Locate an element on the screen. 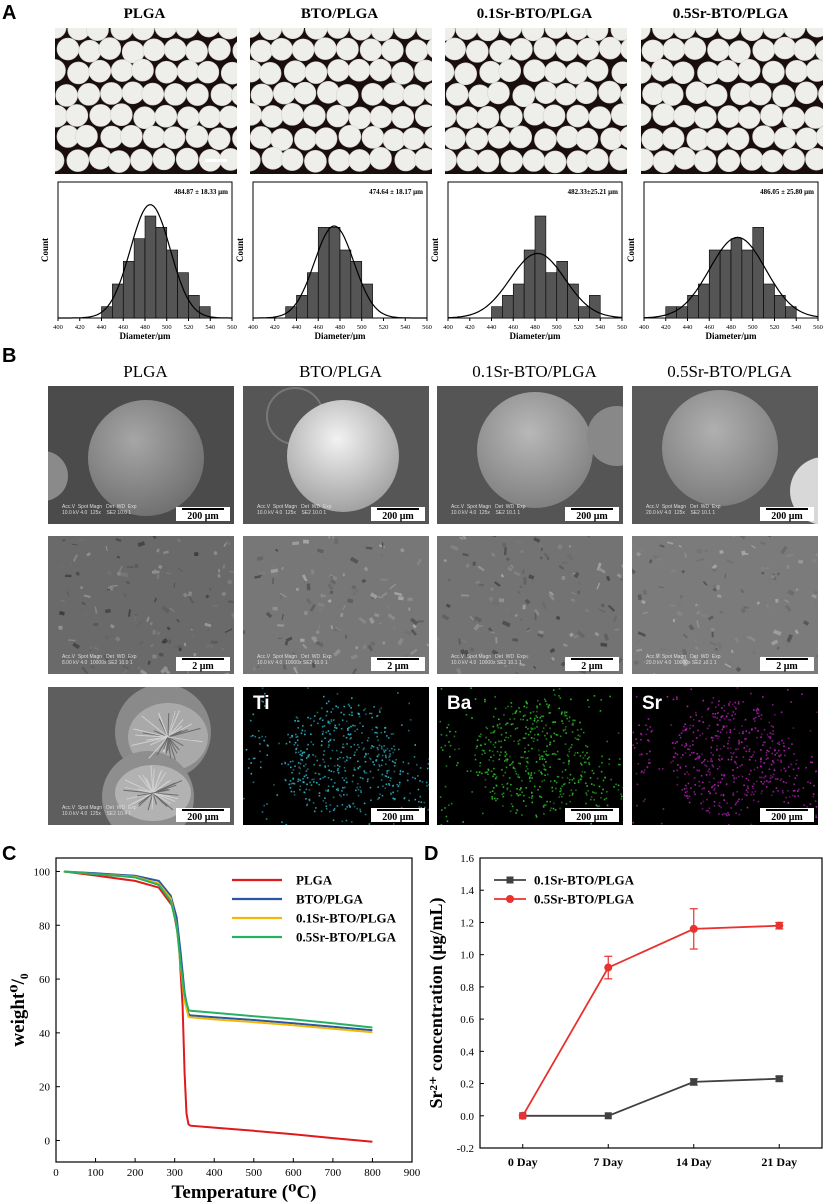 Image resolution: width=830 pixels, height=1204 pixels. x-tick-label: 480 is located at coordinates (535, 327).